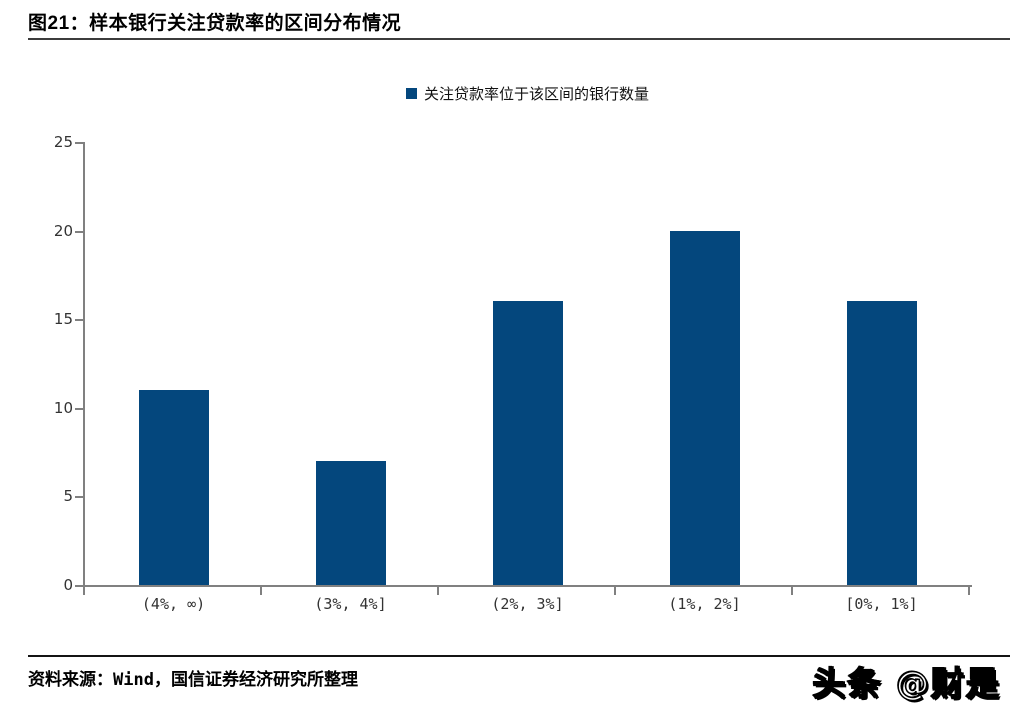 The image size is (1015, 711). Describe the element at coordinates (906, 683) in the screenshot. I see `watermark: 头条 @财是` at that location.